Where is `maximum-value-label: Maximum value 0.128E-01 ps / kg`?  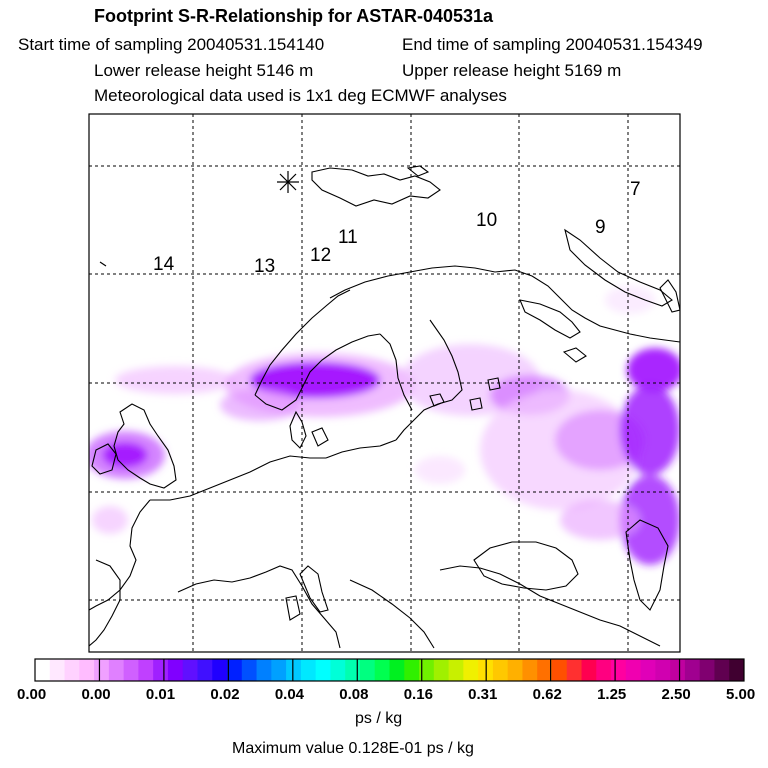
maximum-value-label: Maximum value 0.128E-01 ps / kg is located at coordinates (353, 748).